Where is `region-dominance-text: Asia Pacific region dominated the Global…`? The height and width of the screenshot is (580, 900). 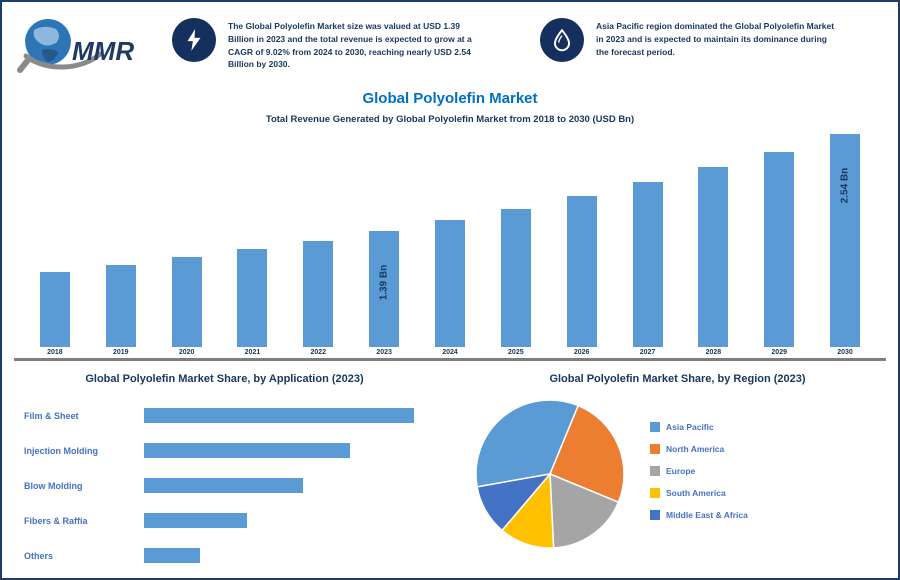 region-dominance-text: Asia Pacific region dominated the Global… is located at coordinates (715, 39).